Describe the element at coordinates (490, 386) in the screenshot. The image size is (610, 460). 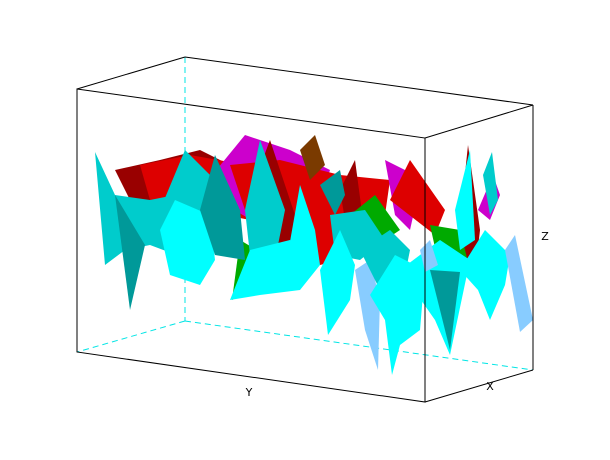
I see `x-axis-label: X` at that location.